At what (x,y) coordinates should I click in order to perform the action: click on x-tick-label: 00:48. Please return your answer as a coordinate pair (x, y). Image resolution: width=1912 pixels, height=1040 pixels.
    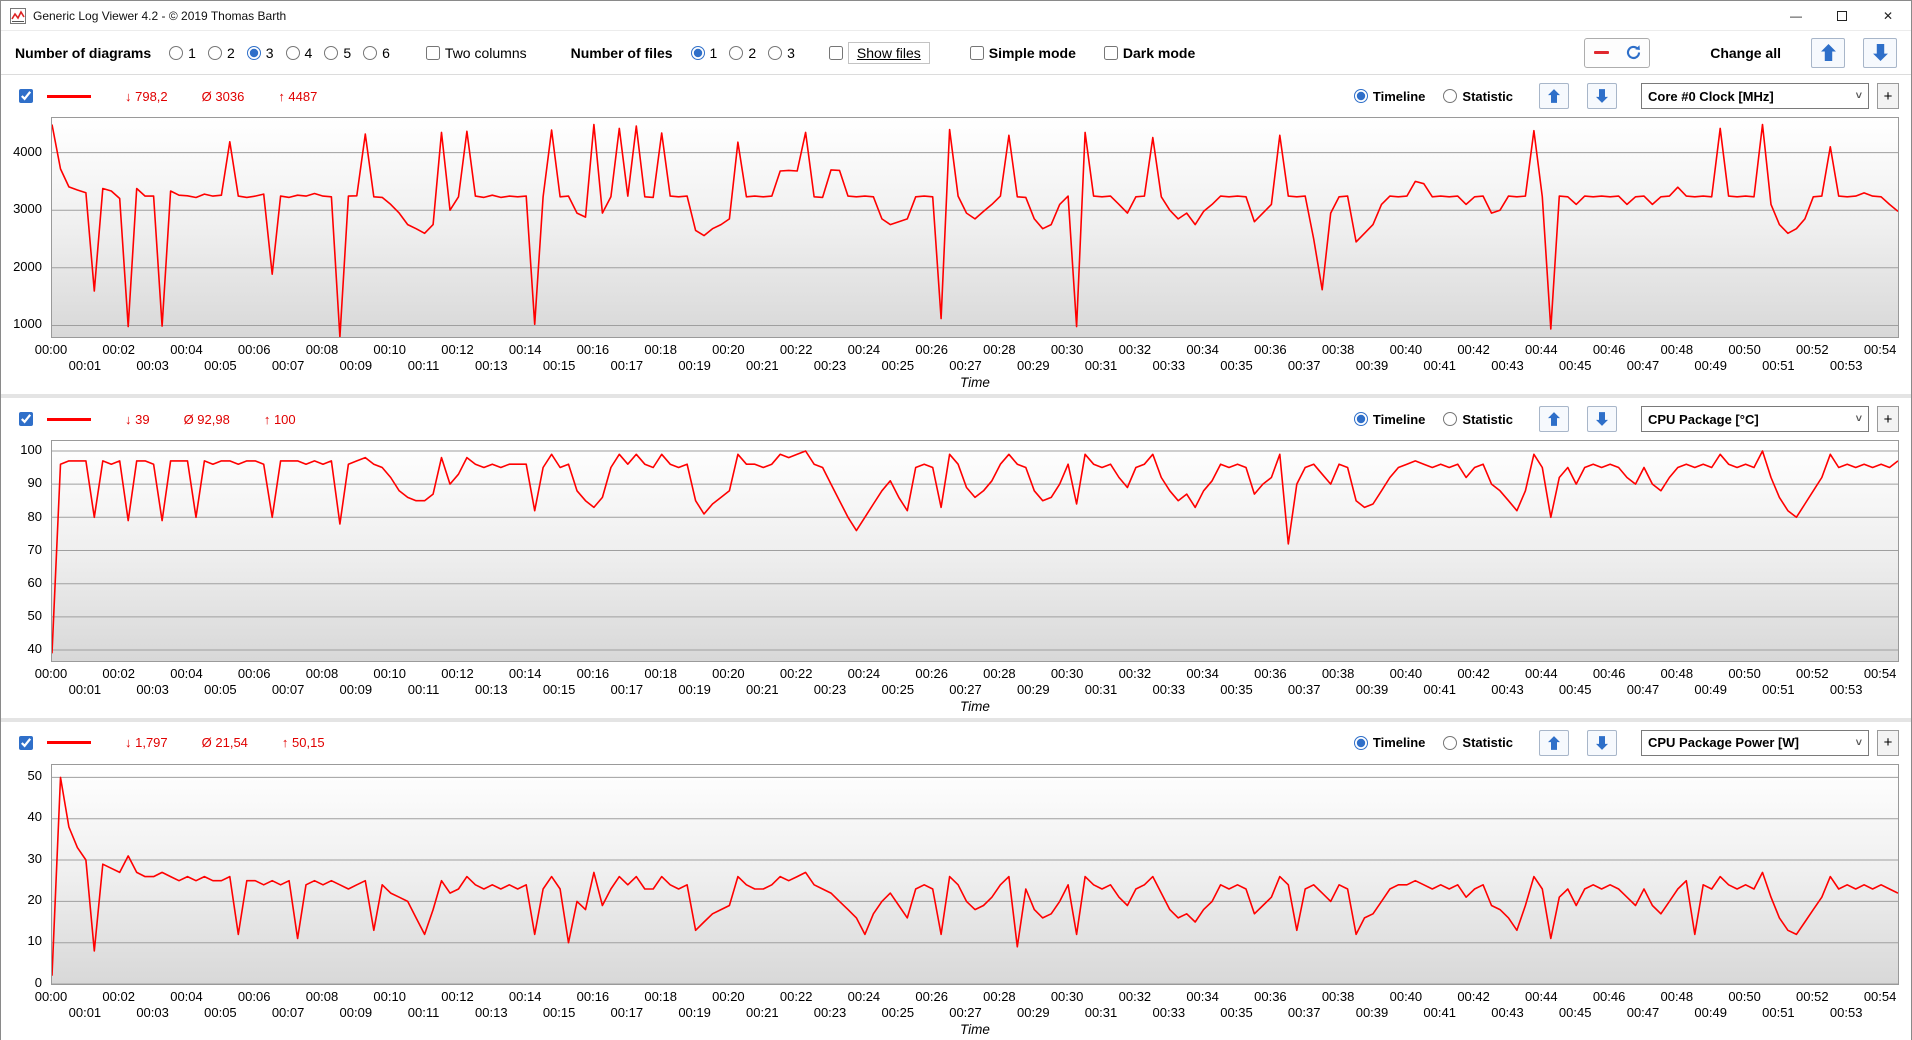
    Looking at the image, I should click on (1677, 673).